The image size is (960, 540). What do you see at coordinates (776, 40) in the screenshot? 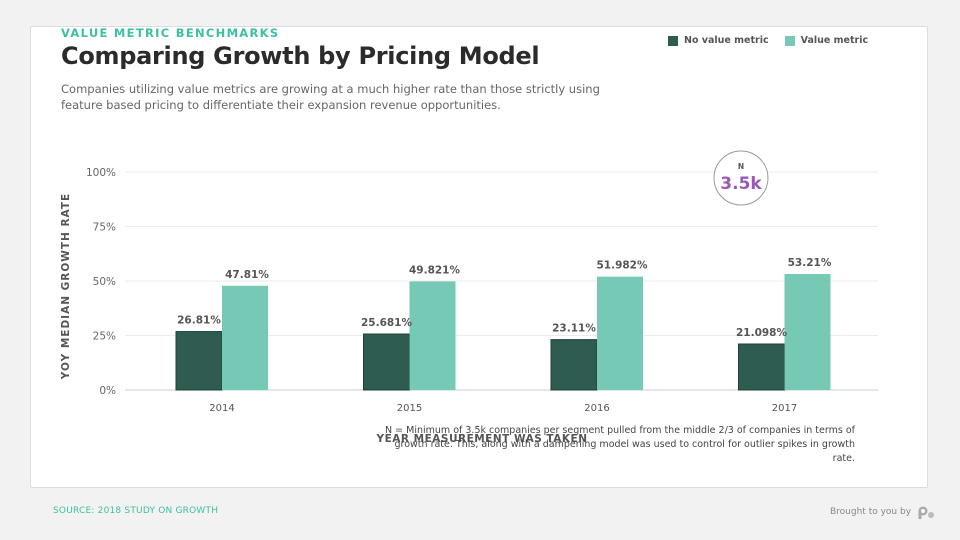
I see `chart-legend: No value metric Value metric` at bounding box center [776, 40].